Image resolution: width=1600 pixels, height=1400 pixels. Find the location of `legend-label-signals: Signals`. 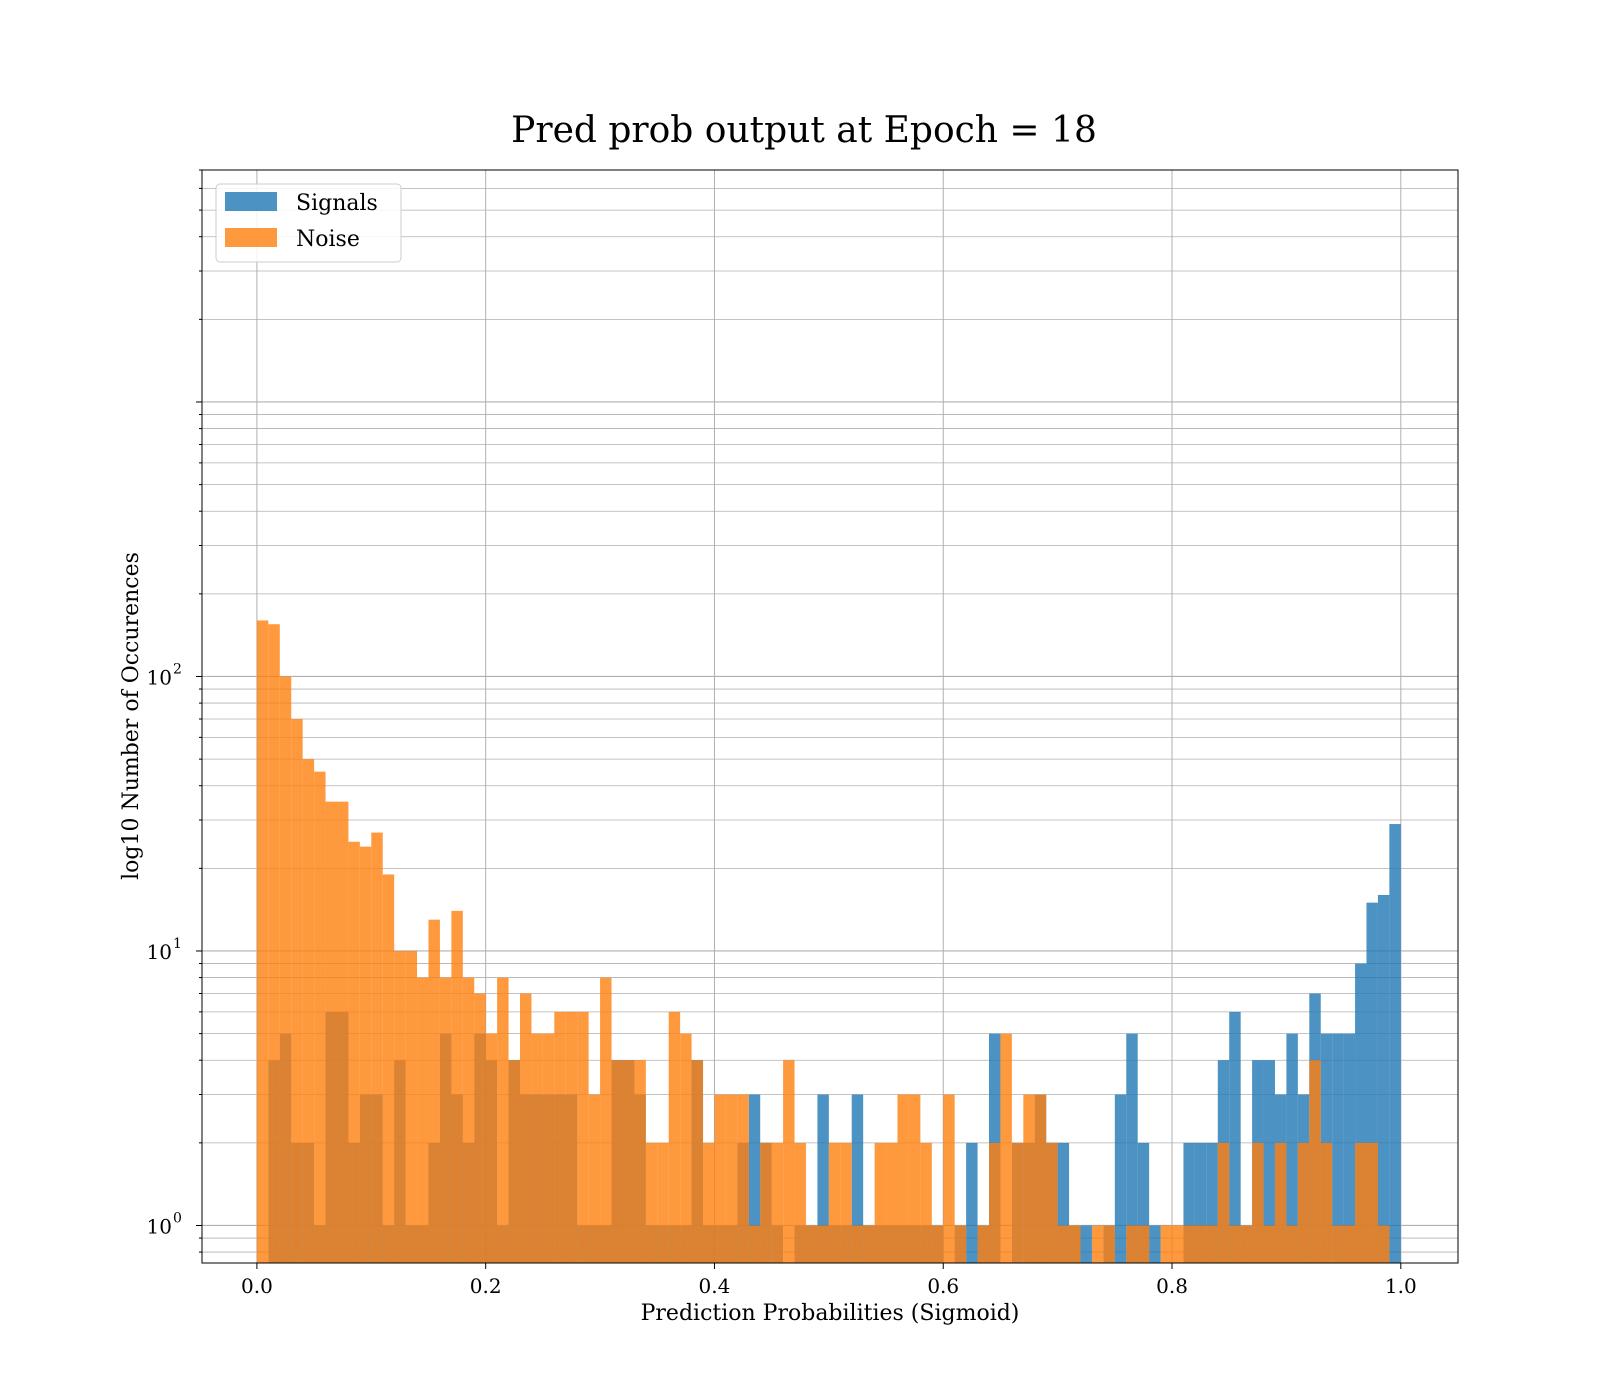

legend-label-signals: Signals is located at coordinates (337, 203).